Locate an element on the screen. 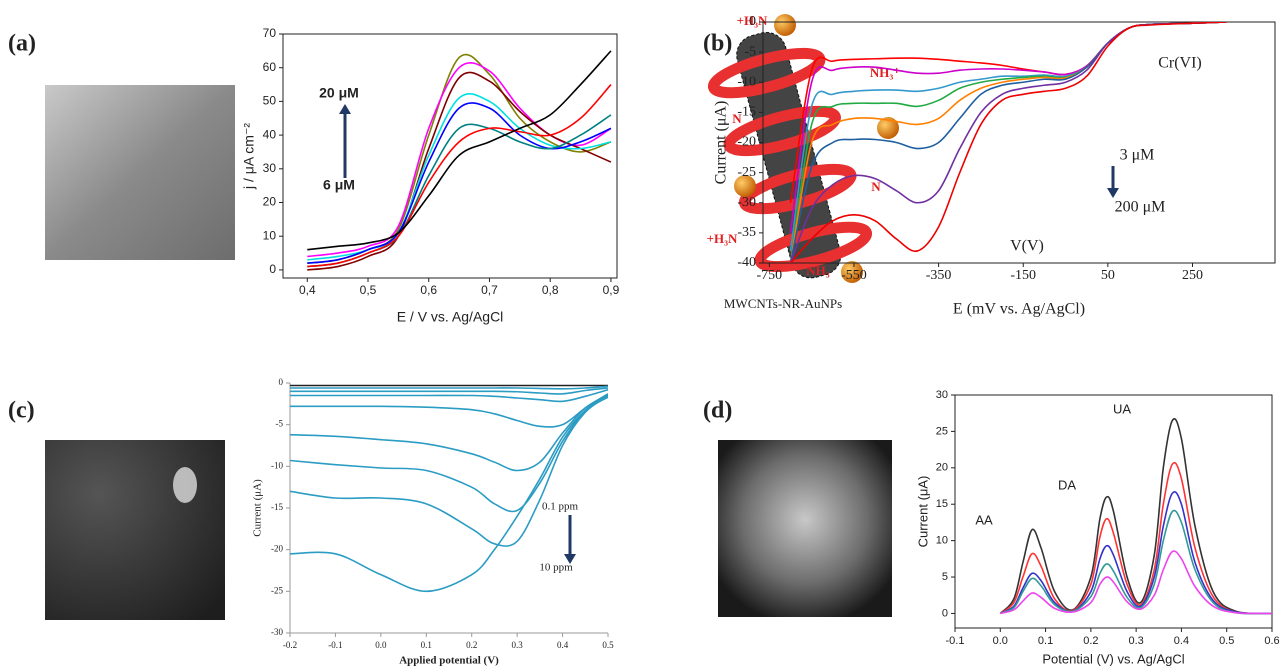 Image resolution: width=1285 pixels, height=670 pixels. x-axis-label: E (mV vs. Ag/AgCl) is located at coordinates (1019, 309).